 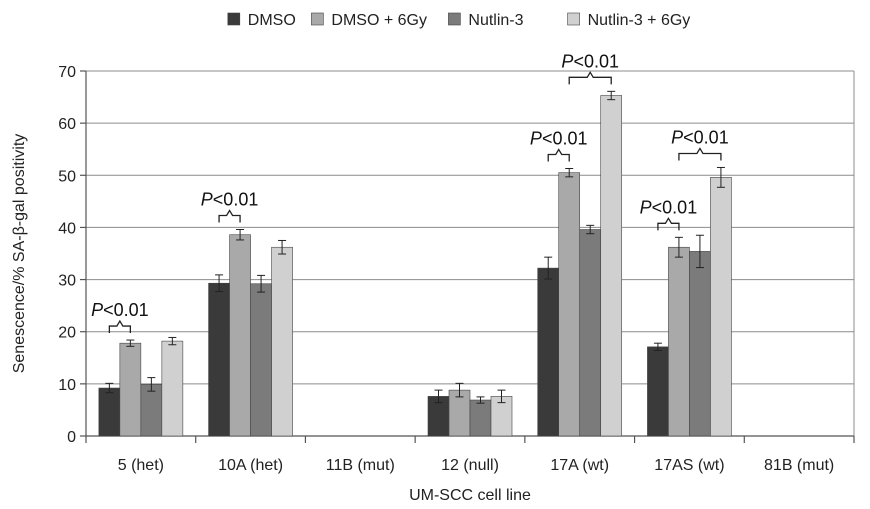 I want to click on y-axis-title: Senescence/% SA-β-gal positivity, so click(x=19, y=254).